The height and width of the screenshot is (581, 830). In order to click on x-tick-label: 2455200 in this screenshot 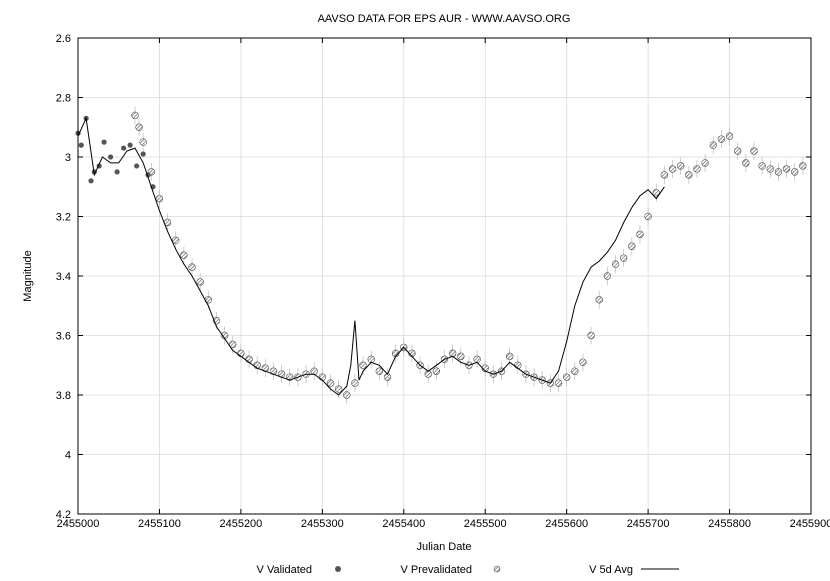, I will do `click(240, 524)`.